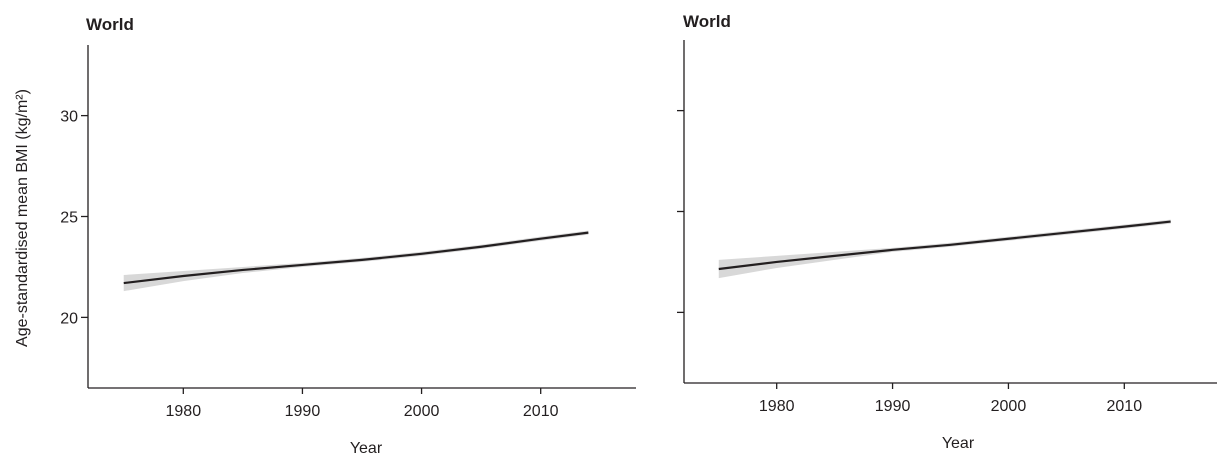 The image size is (1217, 461). What do you see at coordinates (69, 318) in the screenshot?
I see `y-tick-label: 20` at bounding box center [69, 318].